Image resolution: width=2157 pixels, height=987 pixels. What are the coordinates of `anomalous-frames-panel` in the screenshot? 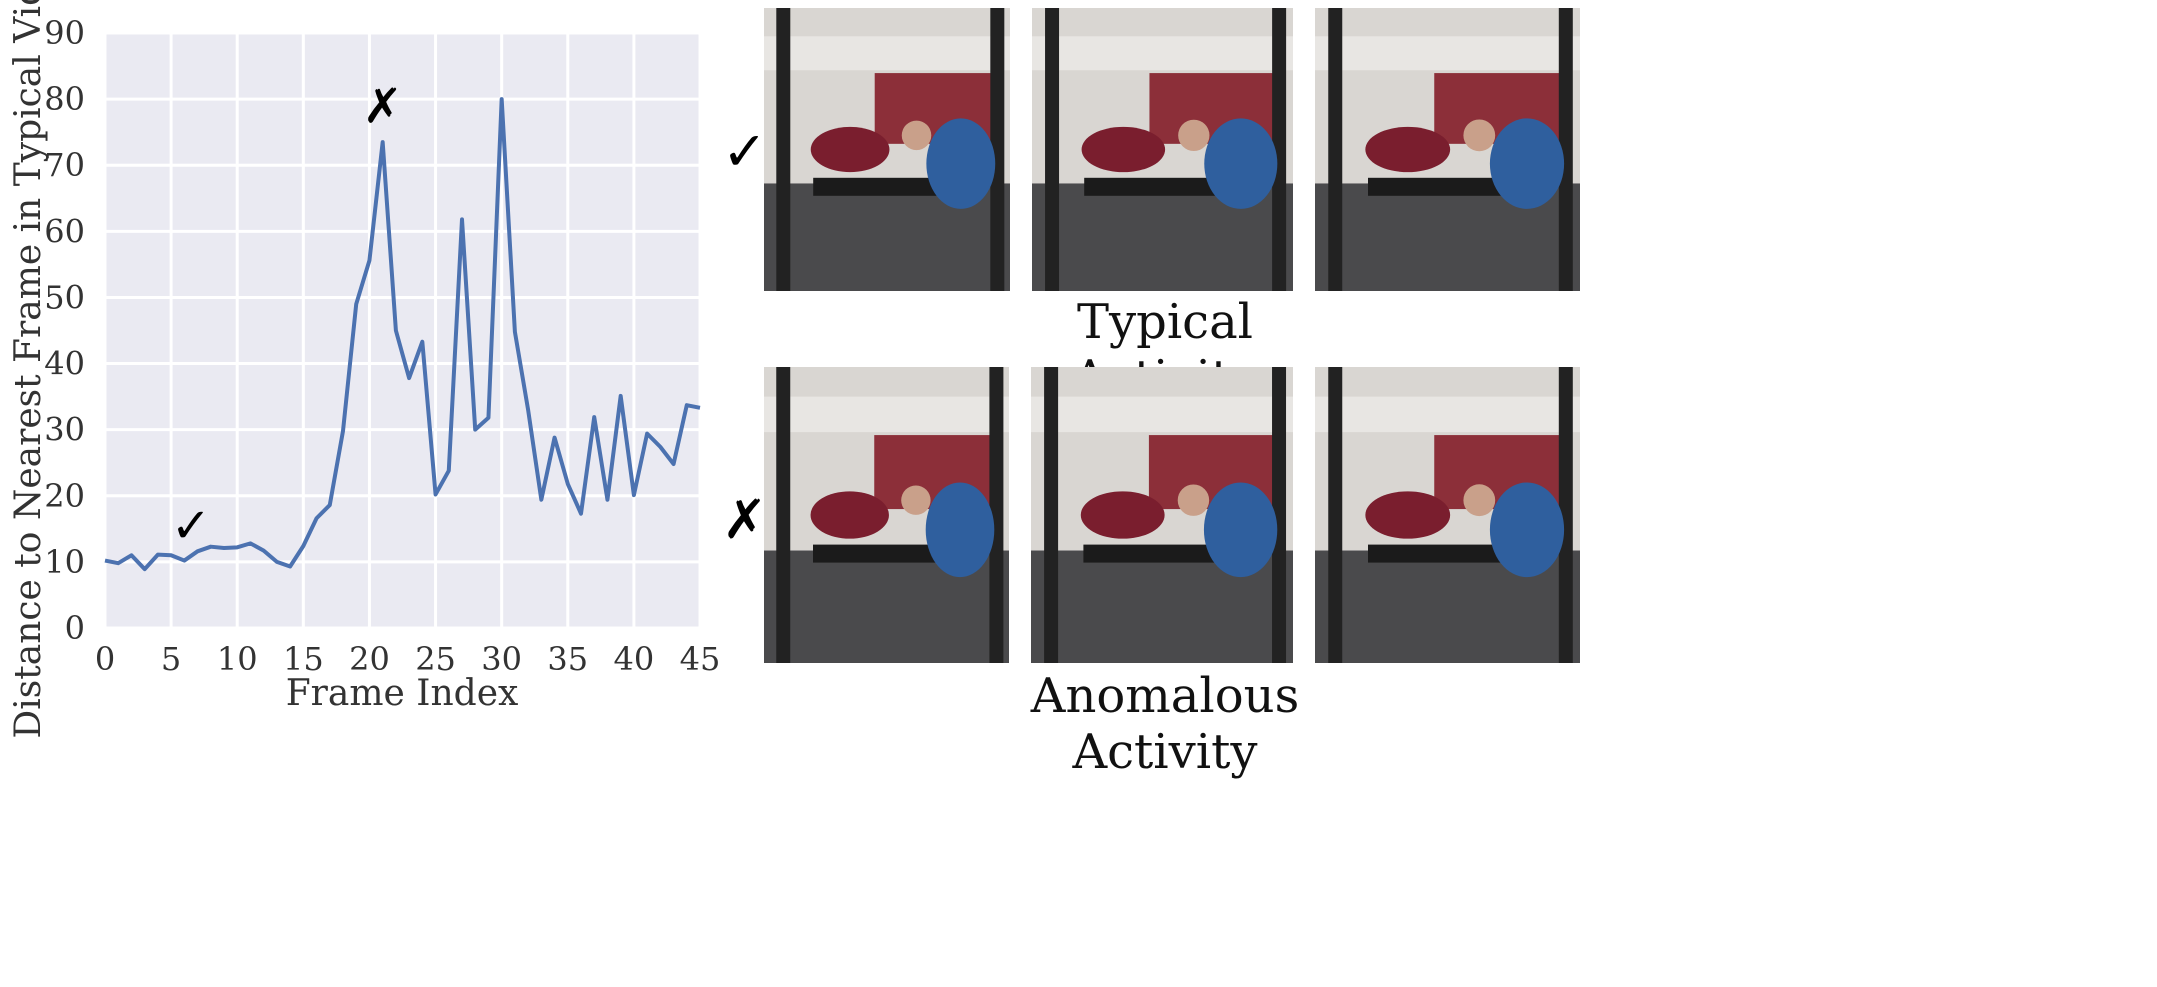 It's located at (1172, 515).